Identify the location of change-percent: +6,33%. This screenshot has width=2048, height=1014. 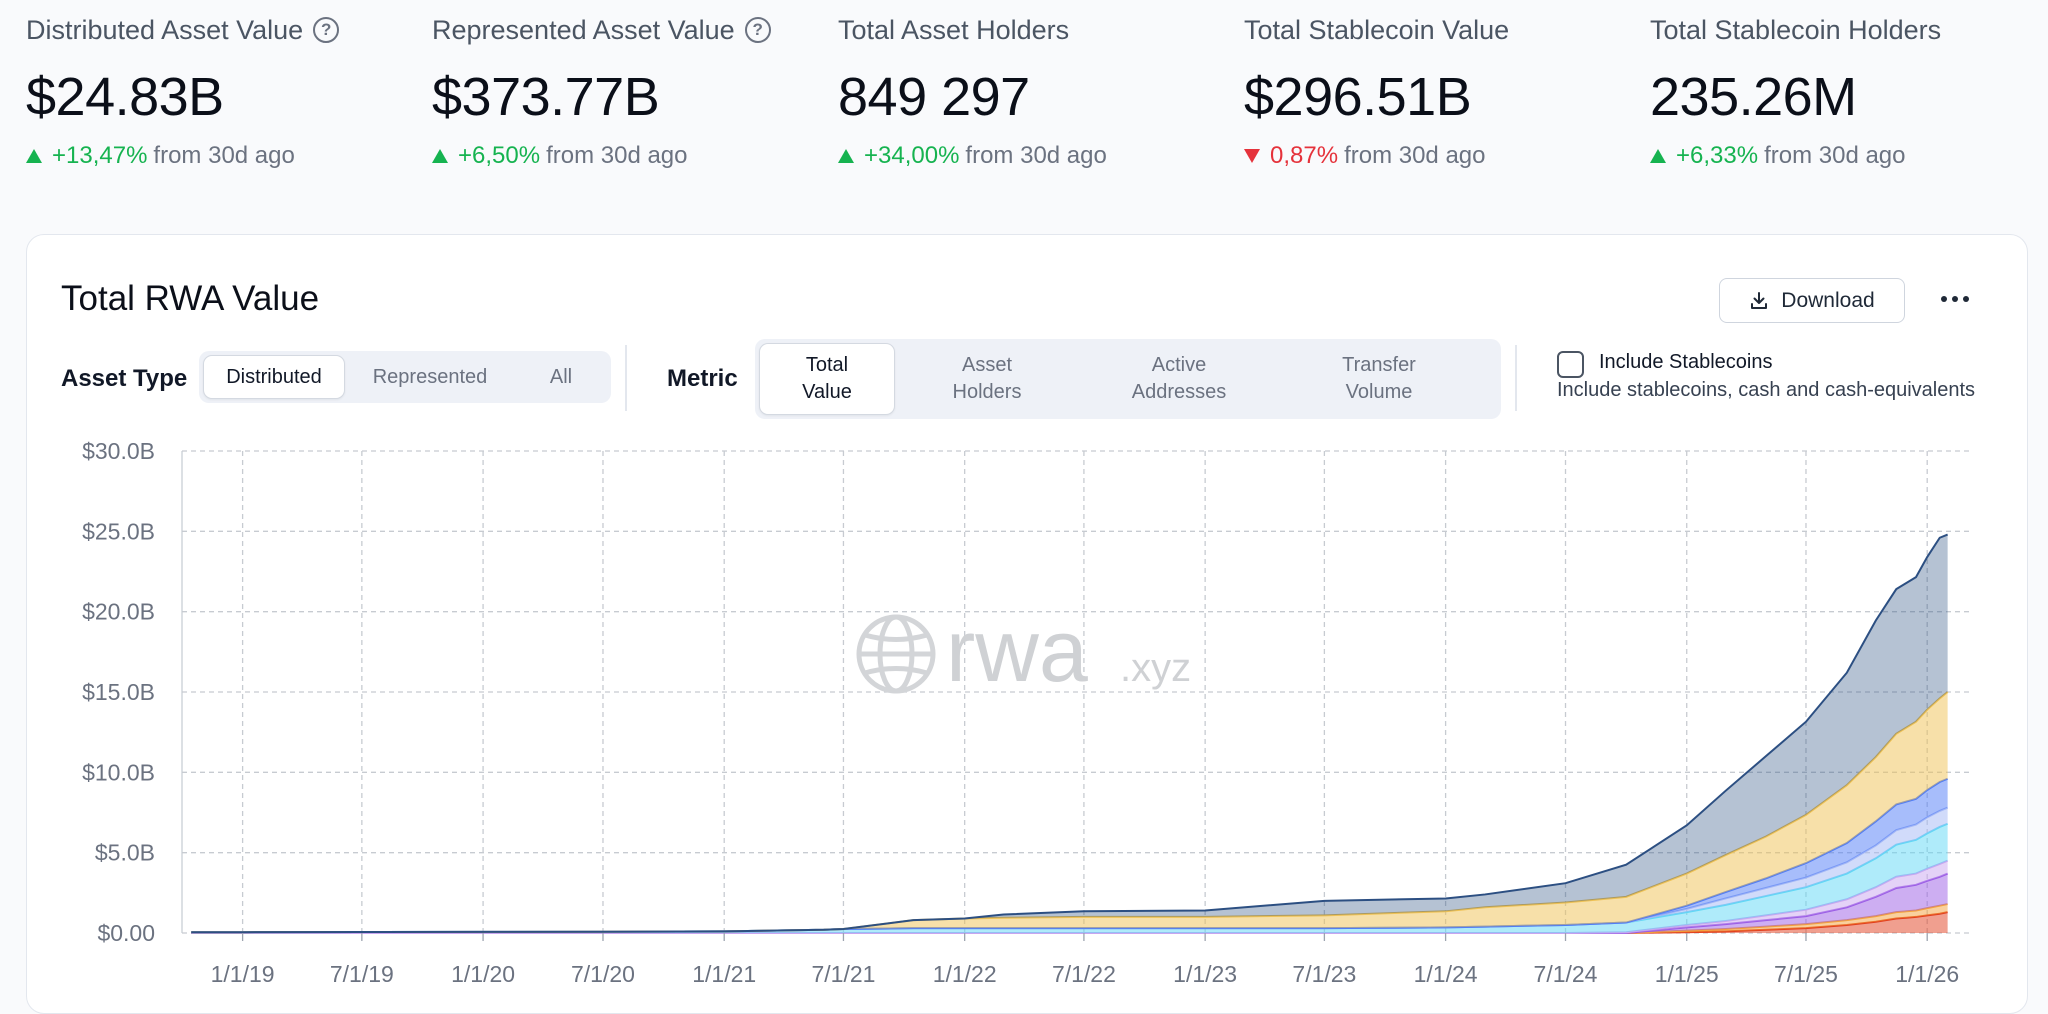
(1717, 155).